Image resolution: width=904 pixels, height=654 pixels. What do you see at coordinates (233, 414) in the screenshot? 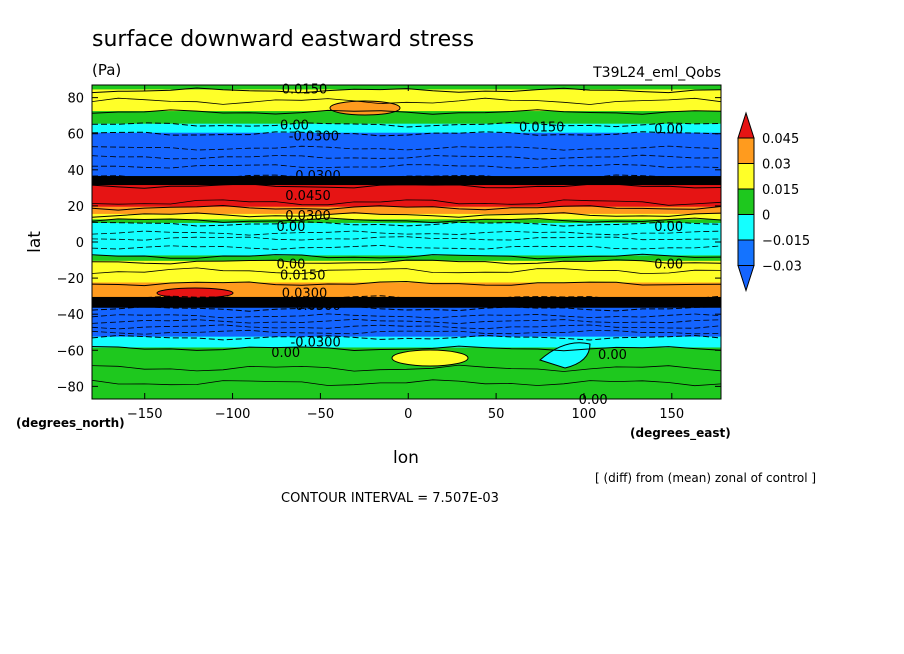
I see `x-tick-label: −100` at bounding box center [233, 414].